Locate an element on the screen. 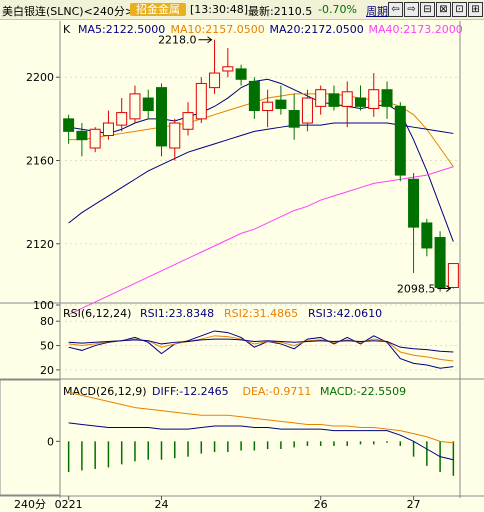  y-tick-label: 2200 is located at coordinates (40, 77).